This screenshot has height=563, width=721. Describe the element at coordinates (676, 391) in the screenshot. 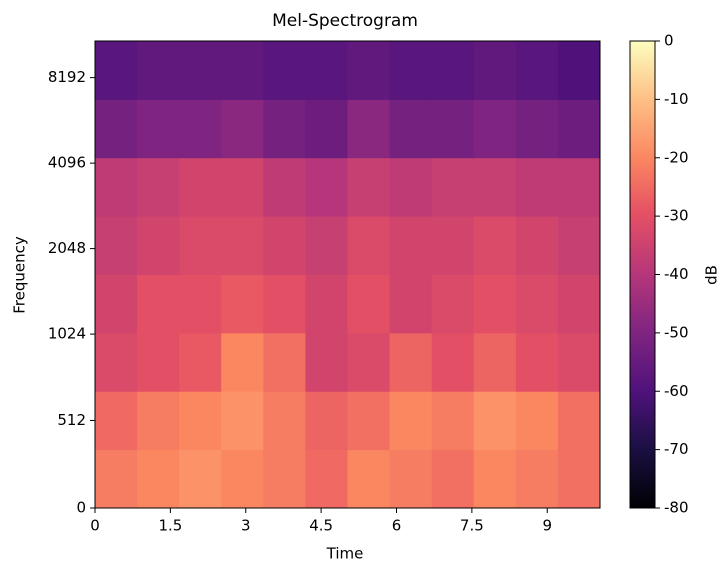

I see `colorbar-tick-label: -60` at that location.